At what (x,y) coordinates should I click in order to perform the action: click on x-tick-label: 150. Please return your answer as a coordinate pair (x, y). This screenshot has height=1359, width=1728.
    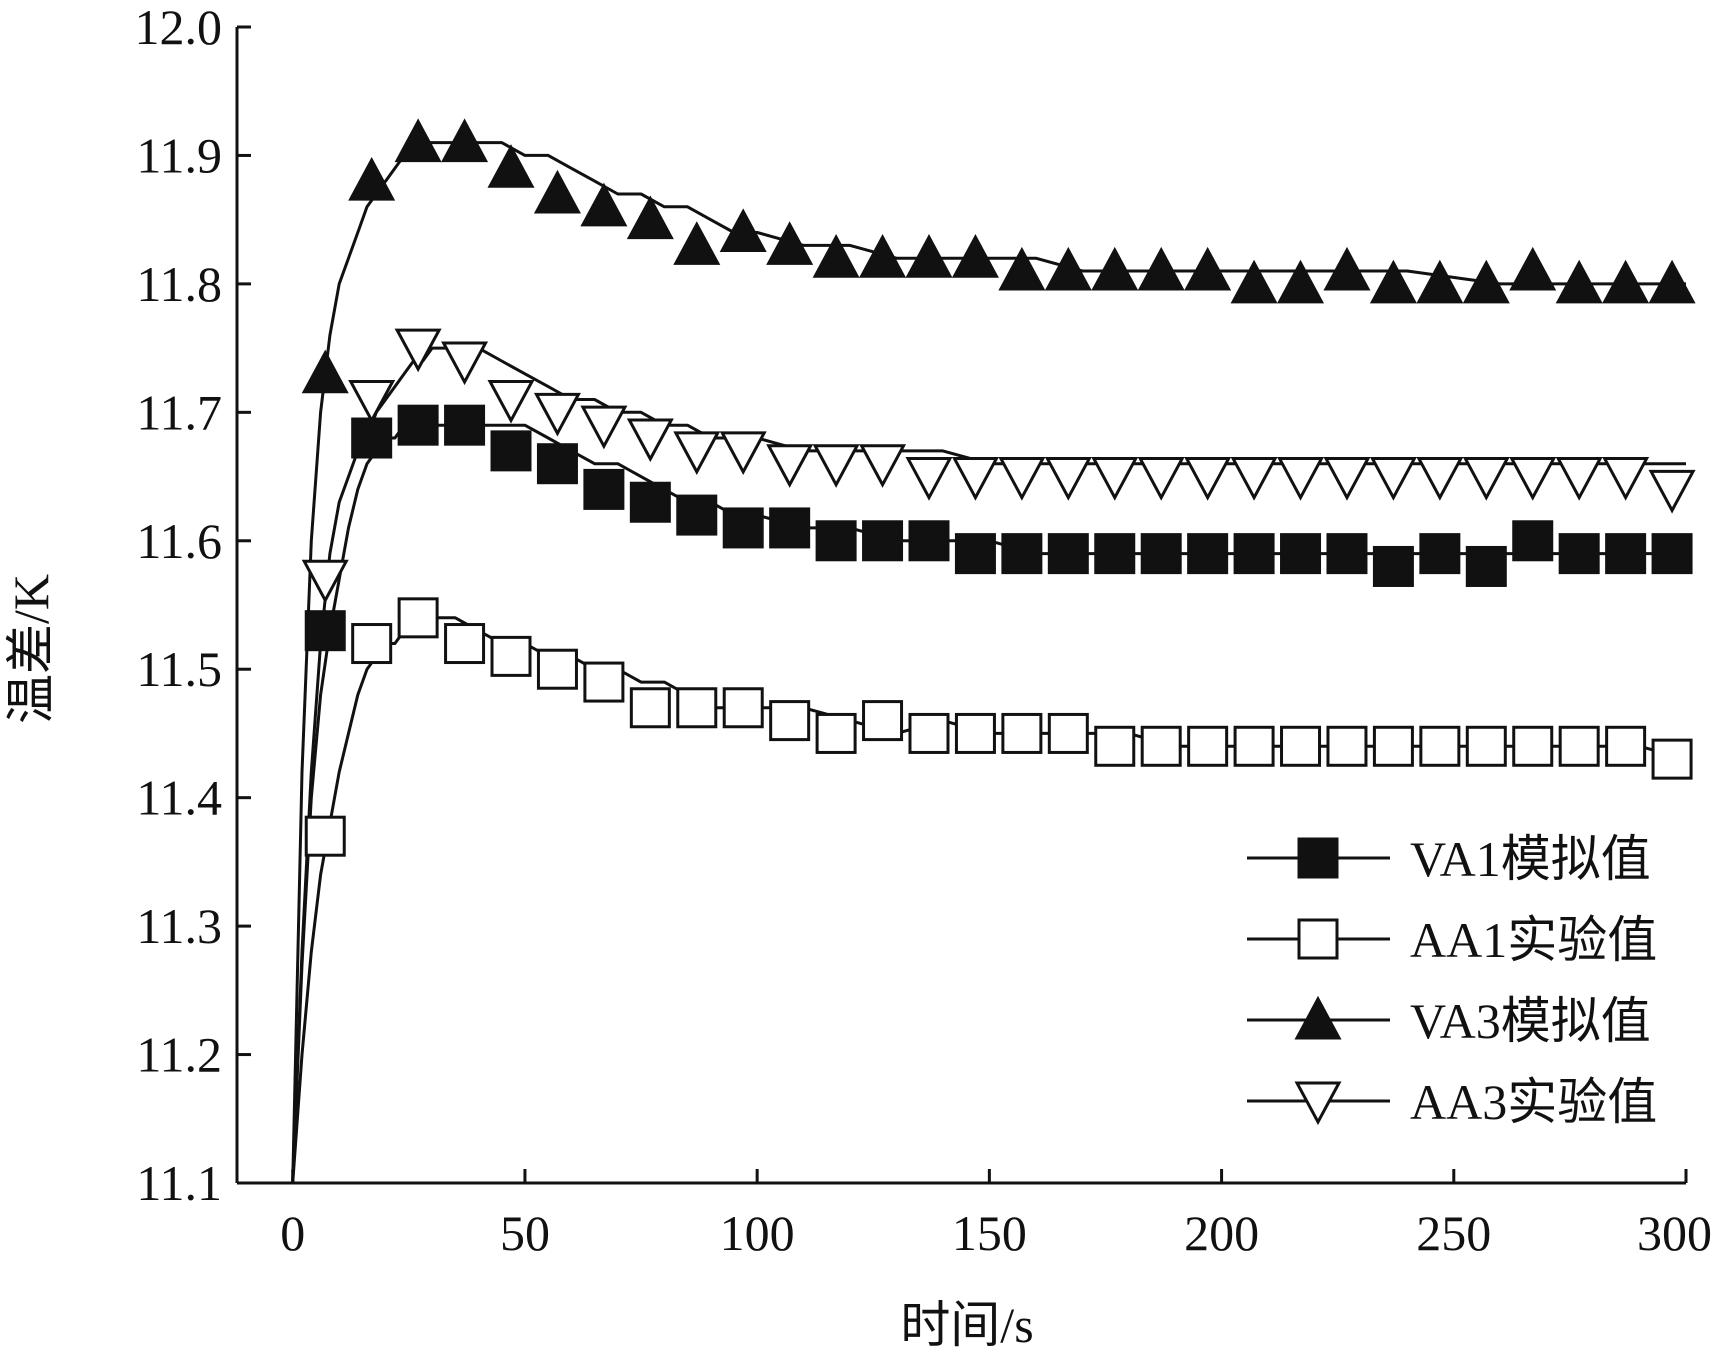
    Looking at the image, I should click on (989, 1233).